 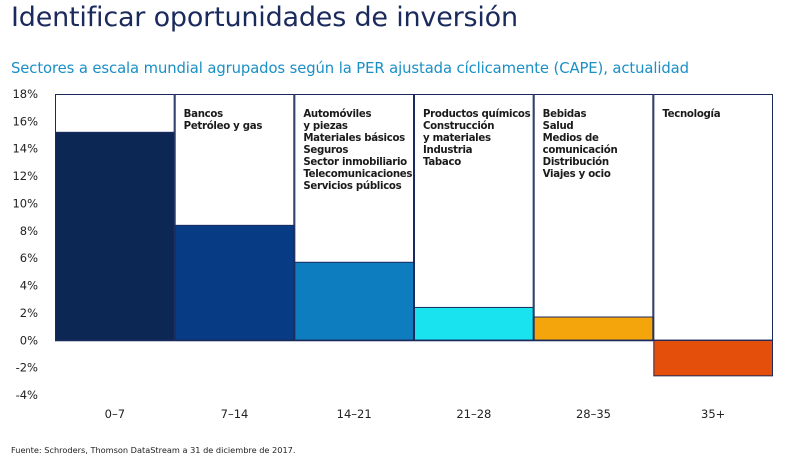 I want to click on sector-label: Seguros, so click(x=325, y=150).